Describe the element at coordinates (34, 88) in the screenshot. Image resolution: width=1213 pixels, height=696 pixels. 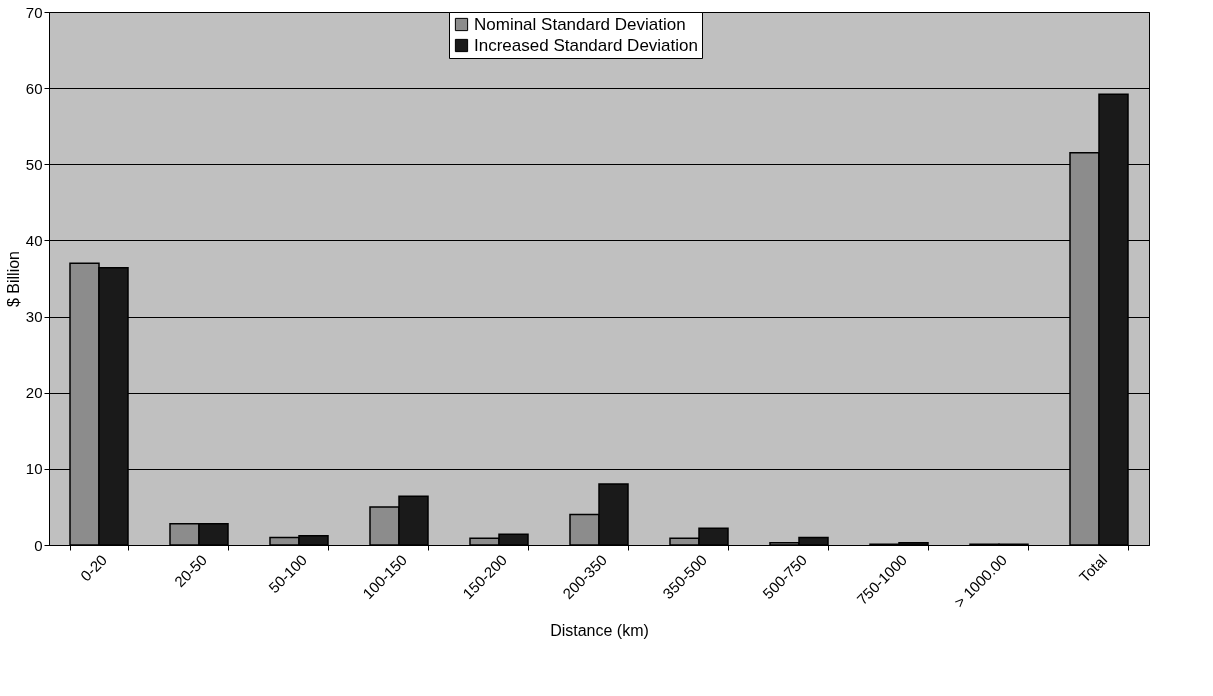
I see `y-tick-label: 60` at that location.